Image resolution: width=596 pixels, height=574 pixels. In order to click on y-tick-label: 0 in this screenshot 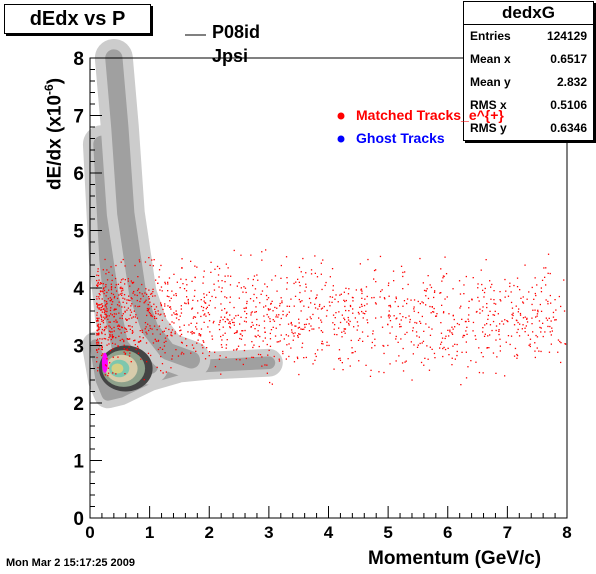, I will do `click(78, 519)`.